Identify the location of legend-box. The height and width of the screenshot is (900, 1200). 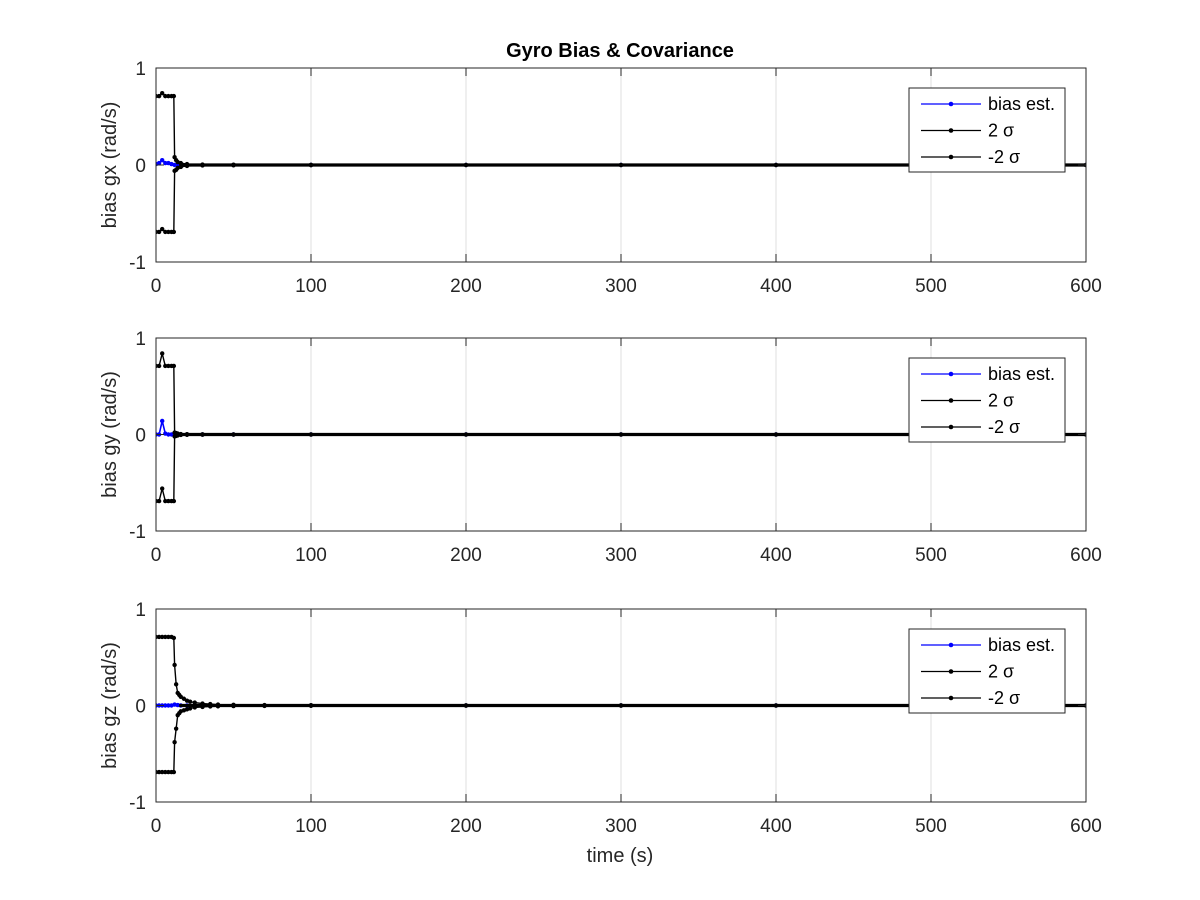
(987, 130).